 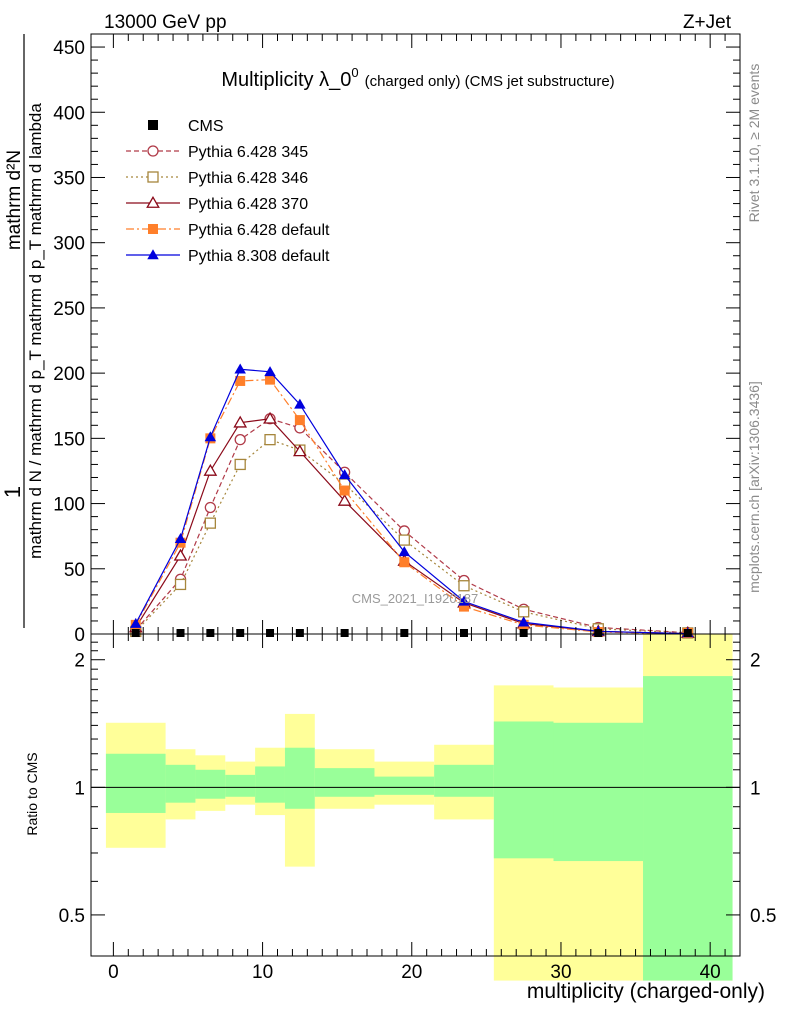 What do you see at coordinates (69, 178) in the screenshot?
I see `y-tick-label: 350` at bounding box center [69, 178].